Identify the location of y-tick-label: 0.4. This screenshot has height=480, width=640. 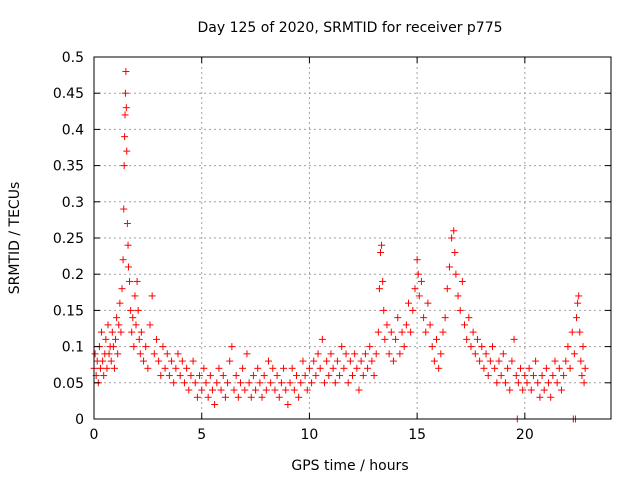
(73, 130).